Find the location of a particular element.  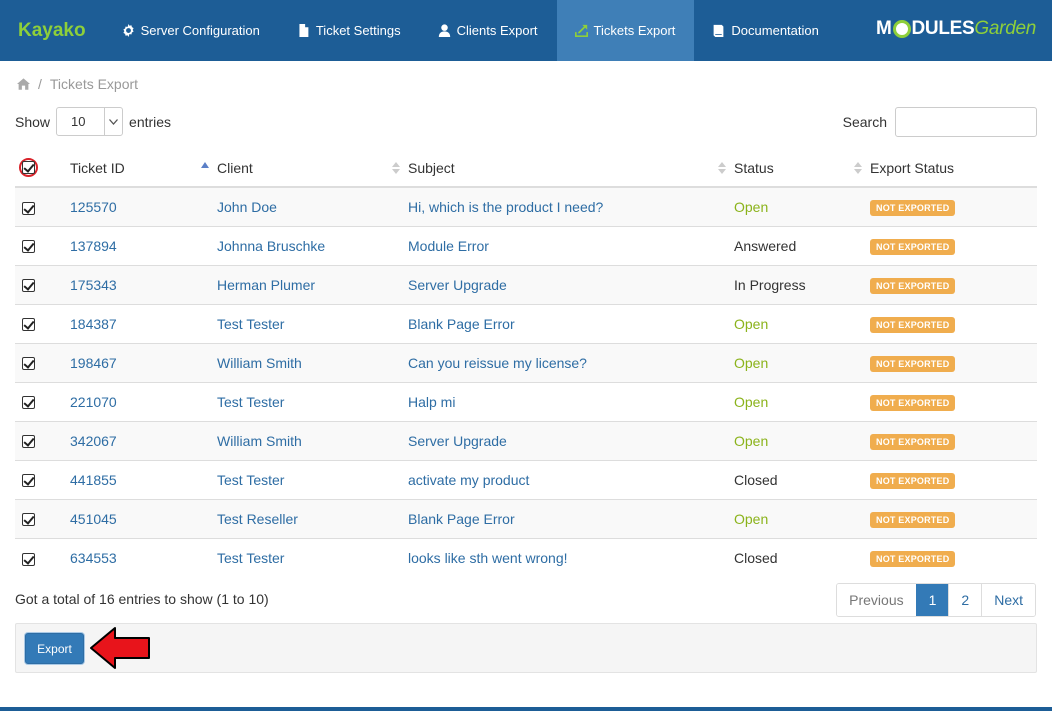

header-export-status: Export Status is located at coordinates (953, 168).